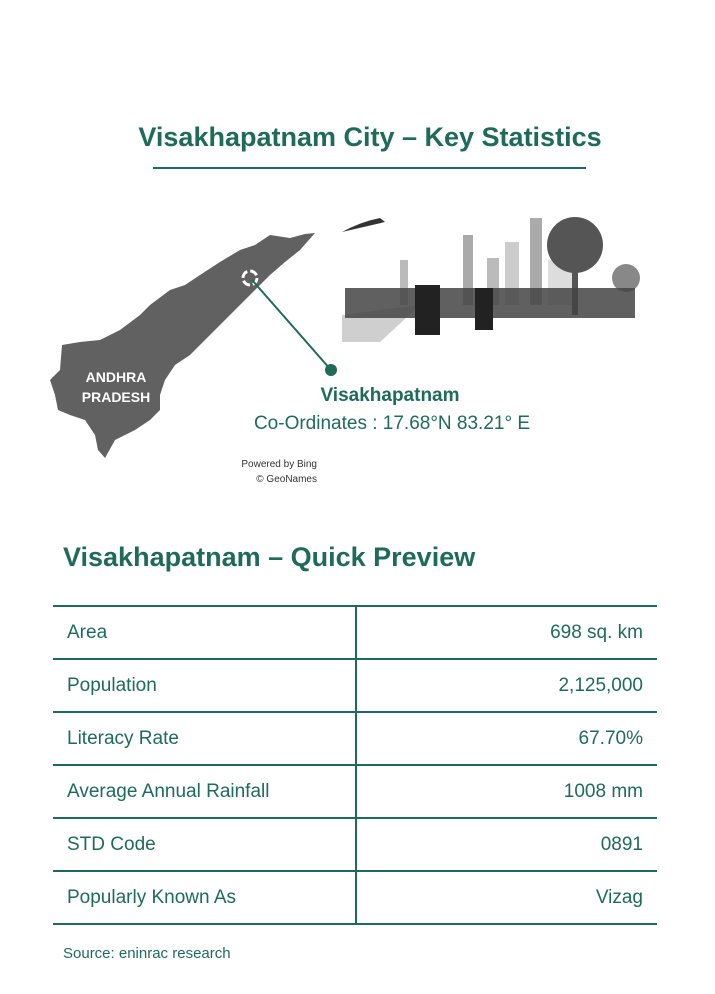 The height and width of the screenshot is (994, 715). Describe the element at coordinates (116, 387) in the screenshot. I see `region-label: ANDHRA PRADESH` at that location.